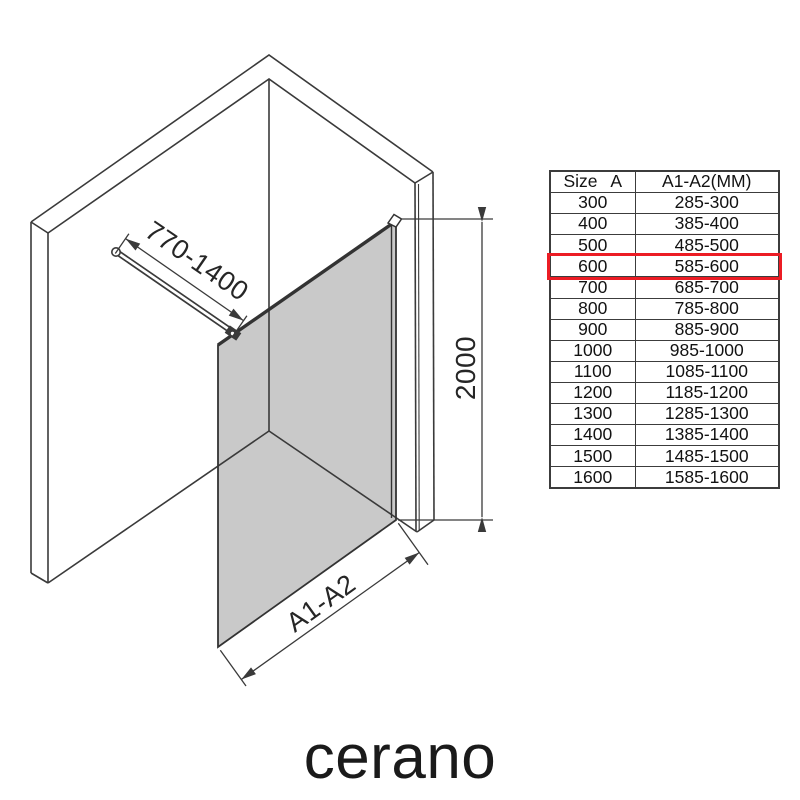 This screenshot has width=800, height=800. I want to click on dimension-height, so click(445, 369).